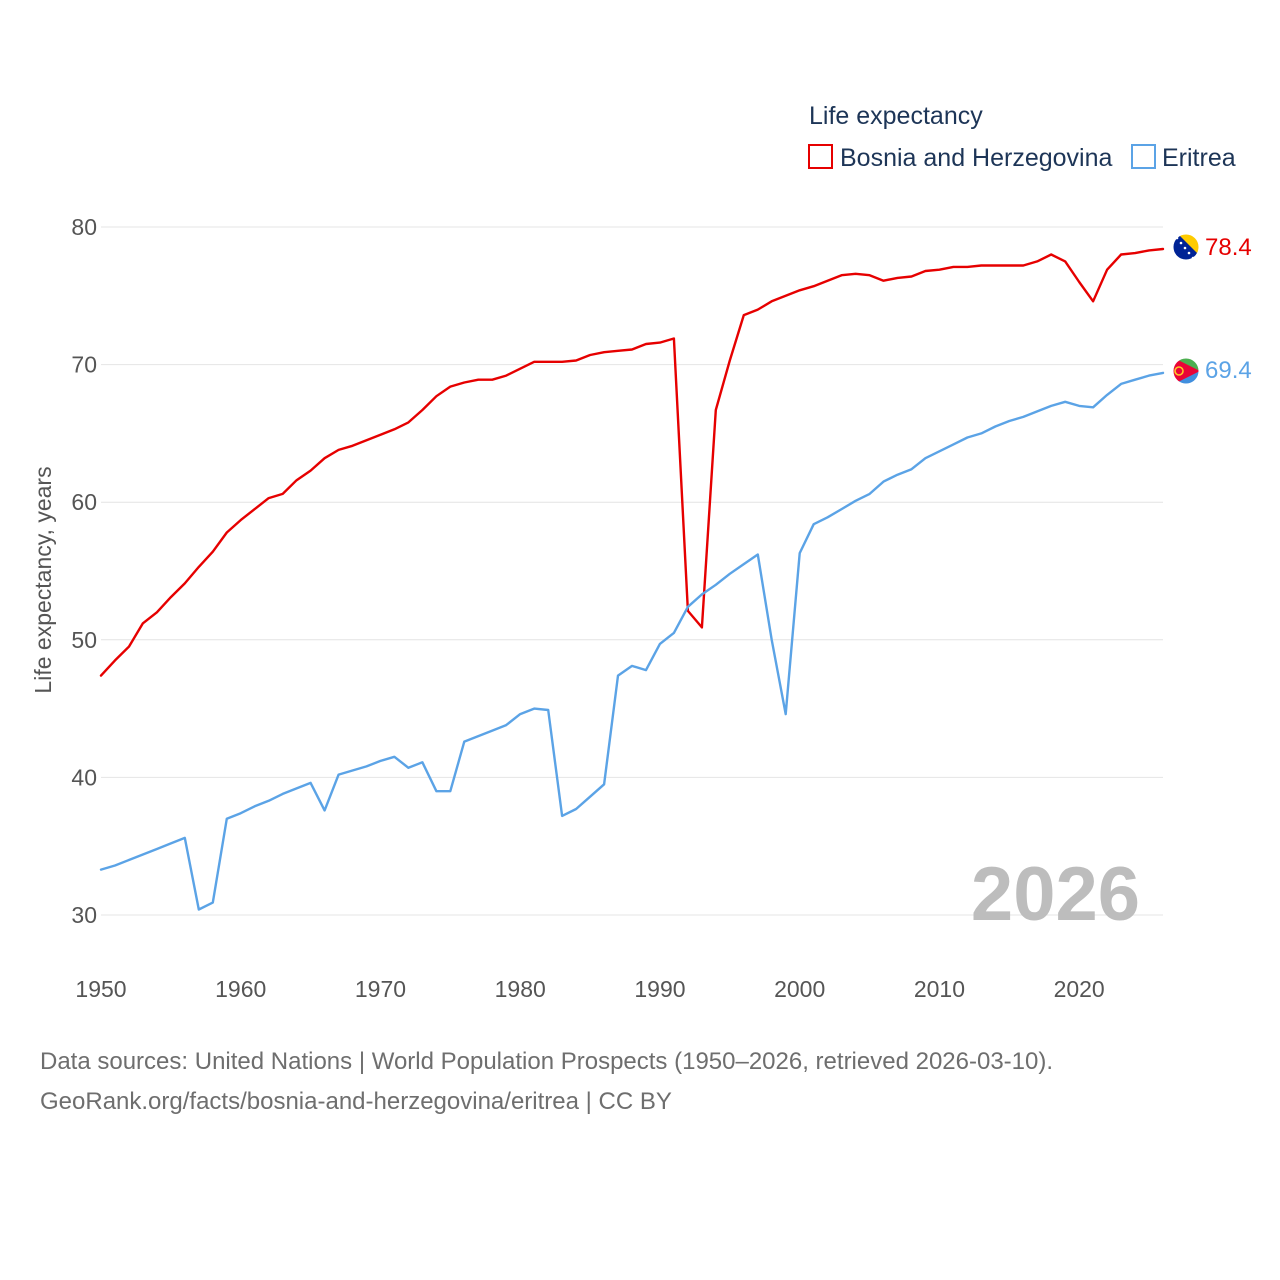  What do you see at coordinates (43, 579) in the screenshot?
I see `y-axis-label: Life expectancy, years` at bounding box center [43, 579].